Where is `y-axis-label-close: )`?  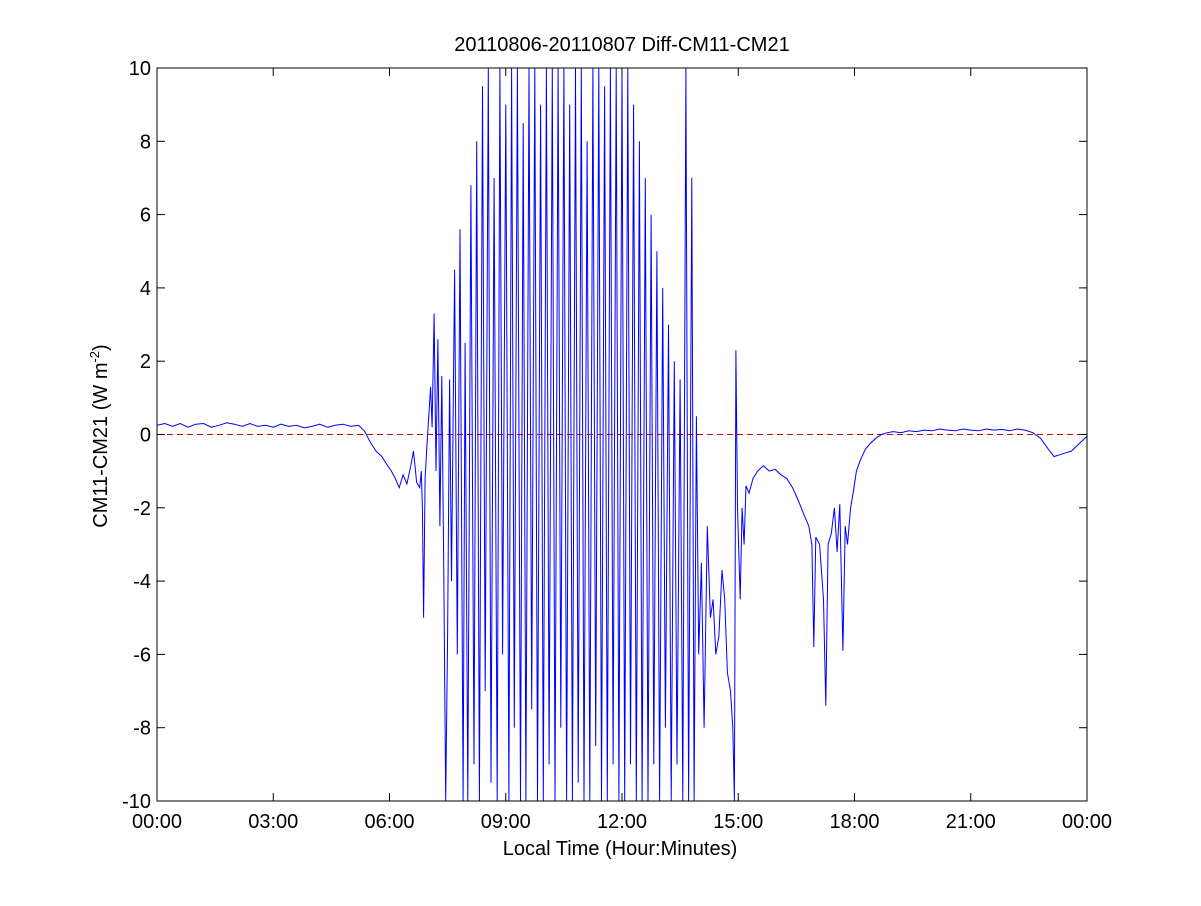 y-axis-label-close: ) is located at coordinates (101, 347).